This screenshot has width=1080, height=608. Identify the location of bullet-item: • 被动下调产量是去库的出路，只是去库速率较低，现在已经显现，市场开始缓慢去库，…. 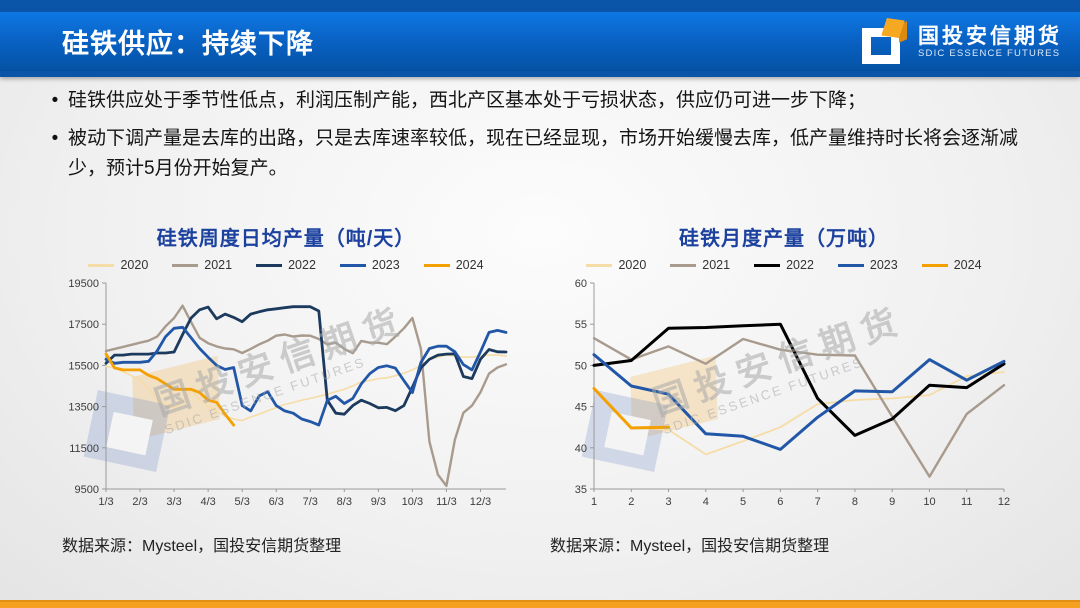
(548, 153).